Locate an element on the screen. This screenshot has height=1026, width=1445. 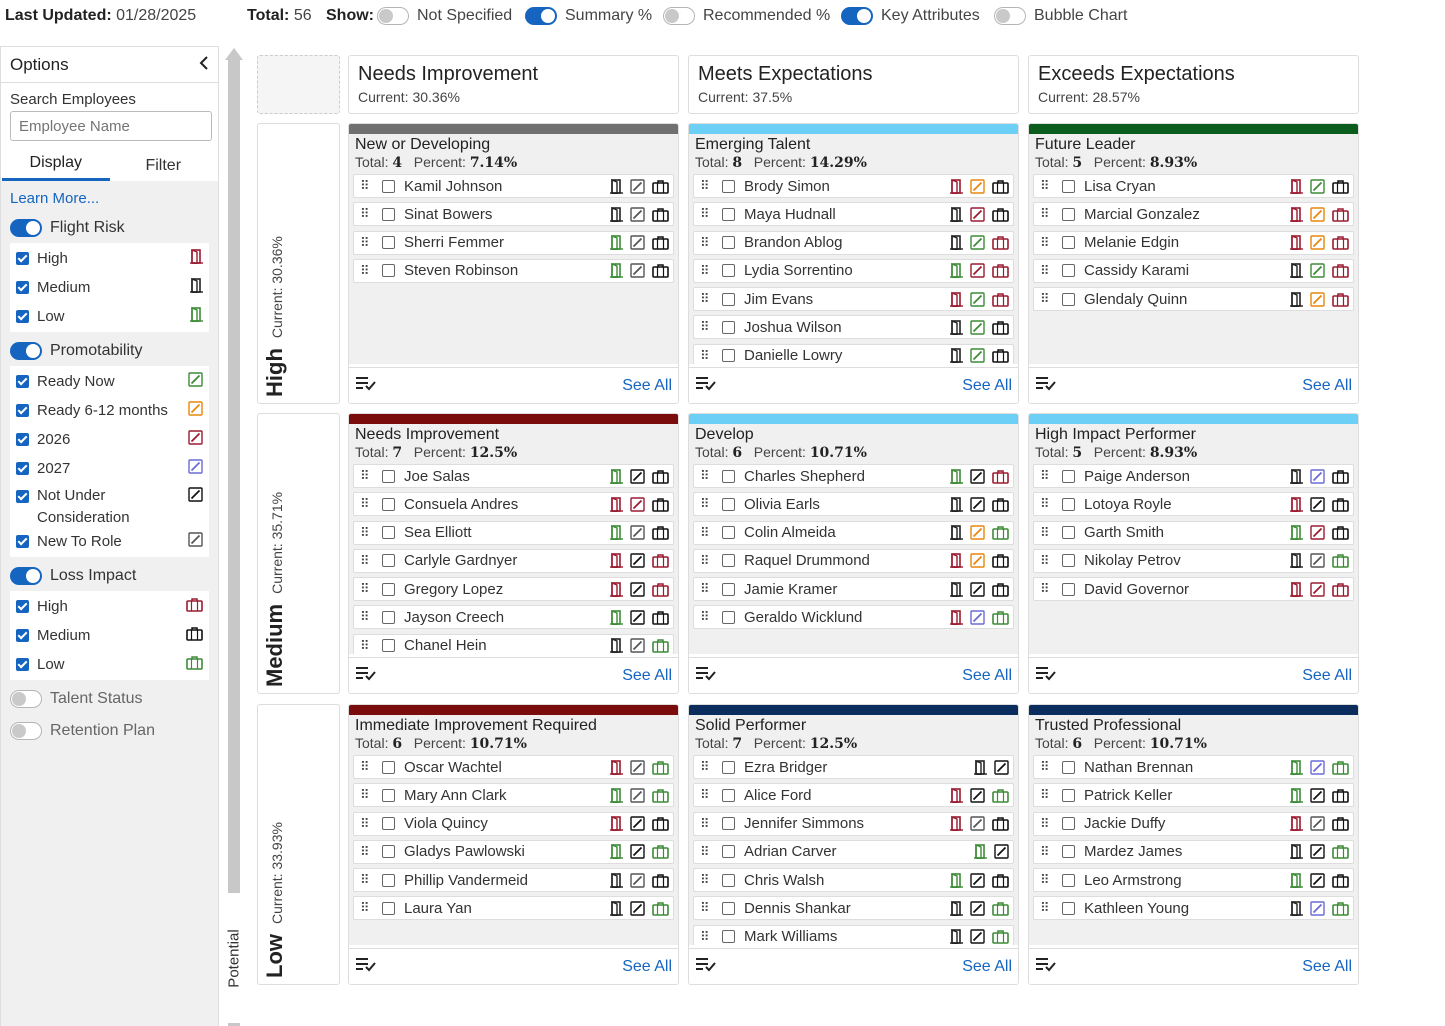
employee-name: Lotoya Royle is located at coordinates (1128, 504).